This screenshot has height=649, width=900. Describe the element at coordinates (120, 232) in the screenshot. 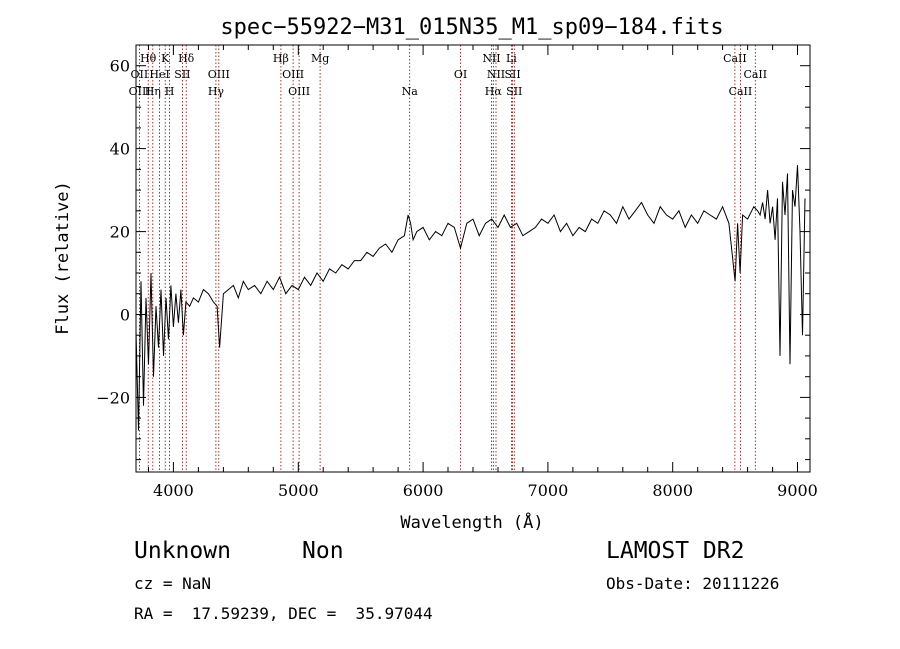

I see `y-tick-label: 20` at that location.